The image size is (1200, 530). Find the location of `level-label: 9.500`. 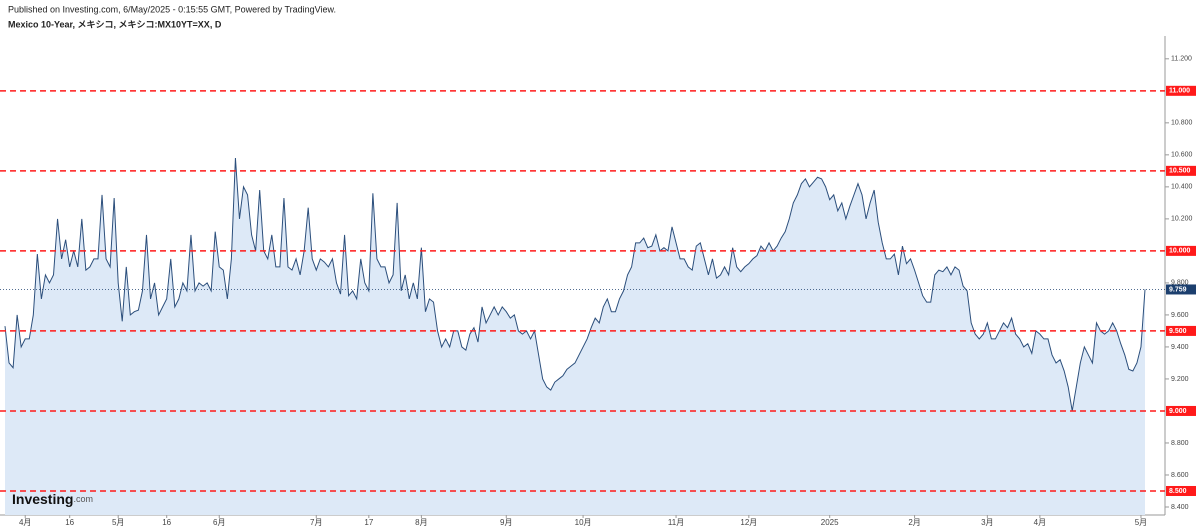

level-label: 9.500 is located at coordinates (1178, 331).